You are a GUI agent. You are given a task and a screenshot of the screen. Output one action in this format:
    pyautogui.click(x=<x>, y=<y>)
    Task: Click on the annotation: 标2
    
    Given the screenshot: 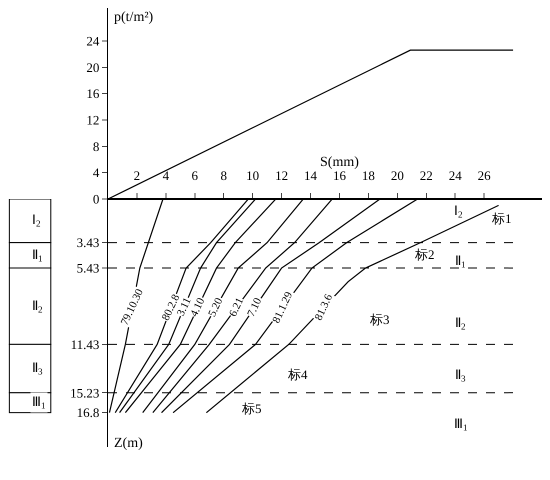 What is the action you would take?
    pyautogui.click(x=424, y=254)
    